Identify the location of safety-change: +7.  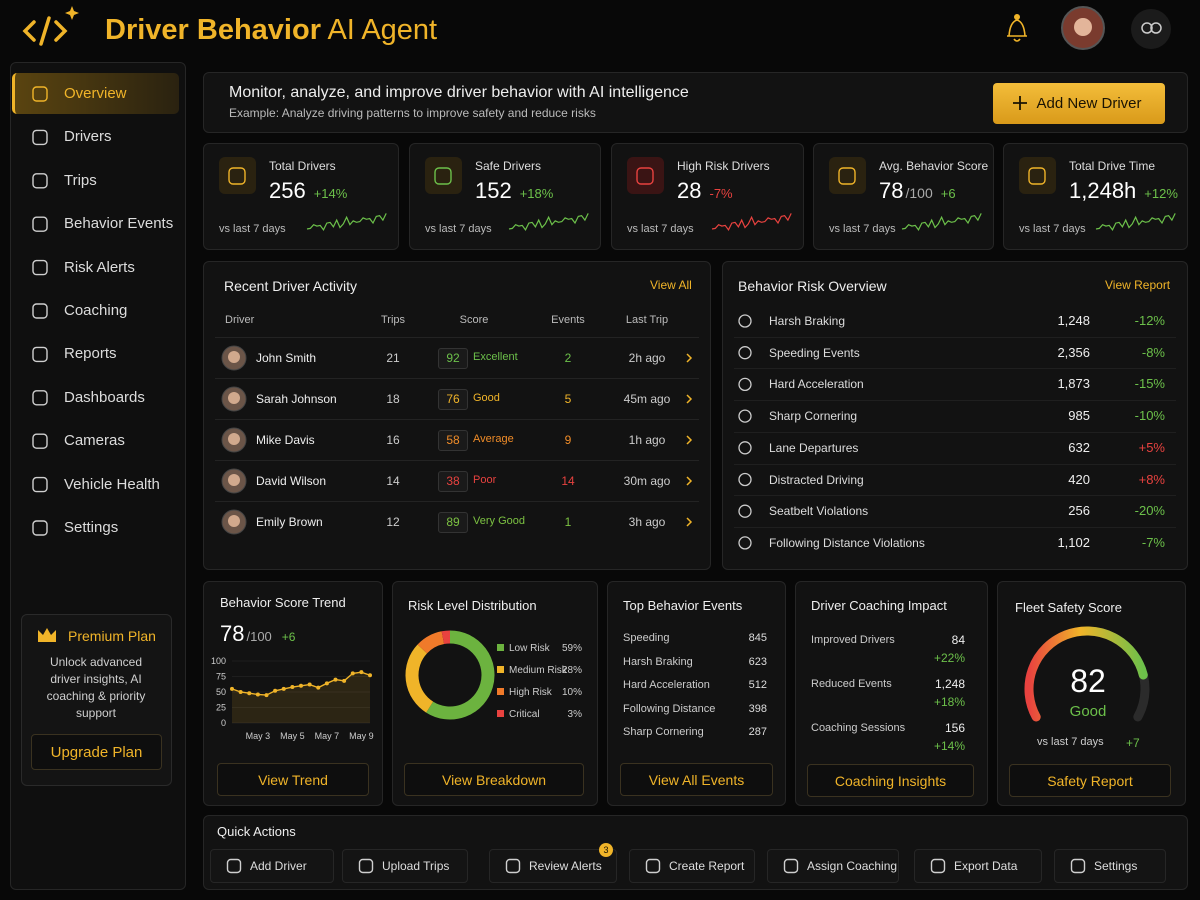
(1133, 743).